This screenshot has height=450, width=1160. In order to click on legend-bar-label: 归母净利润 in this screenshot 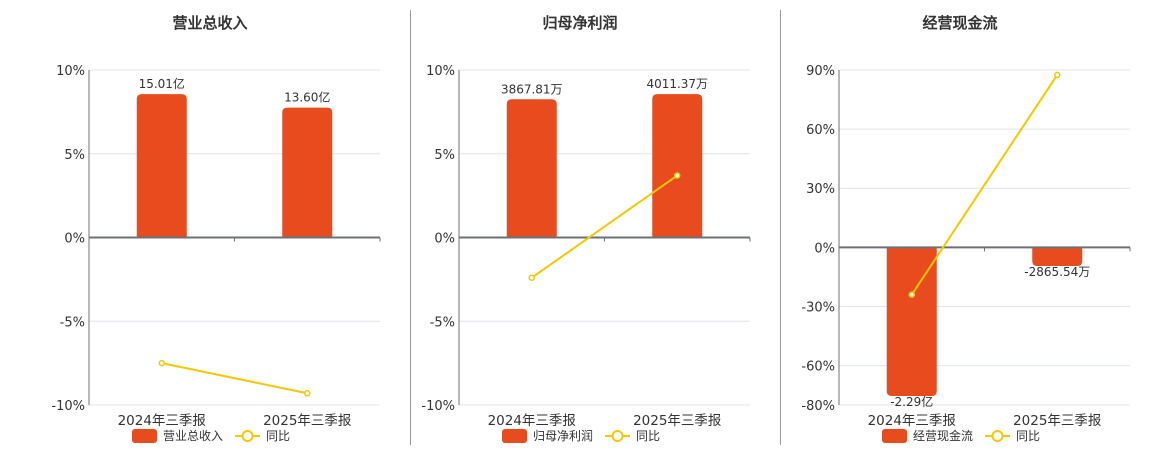, I will do `click(563, 436)`.